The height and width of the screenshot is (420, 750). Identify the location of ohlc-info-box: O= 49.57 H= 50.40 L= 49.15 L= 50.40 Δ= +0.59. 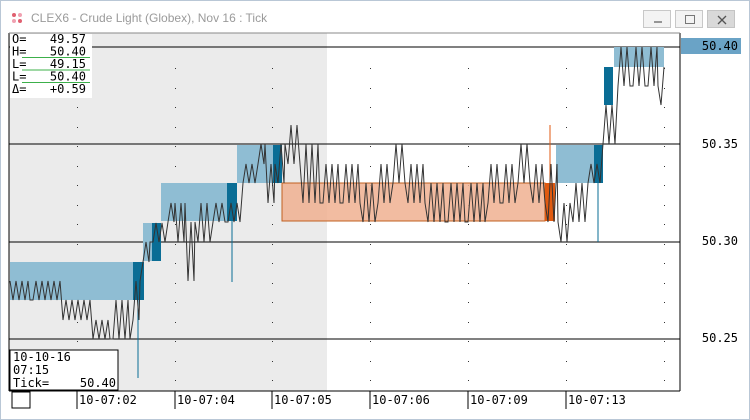
(51, 65).